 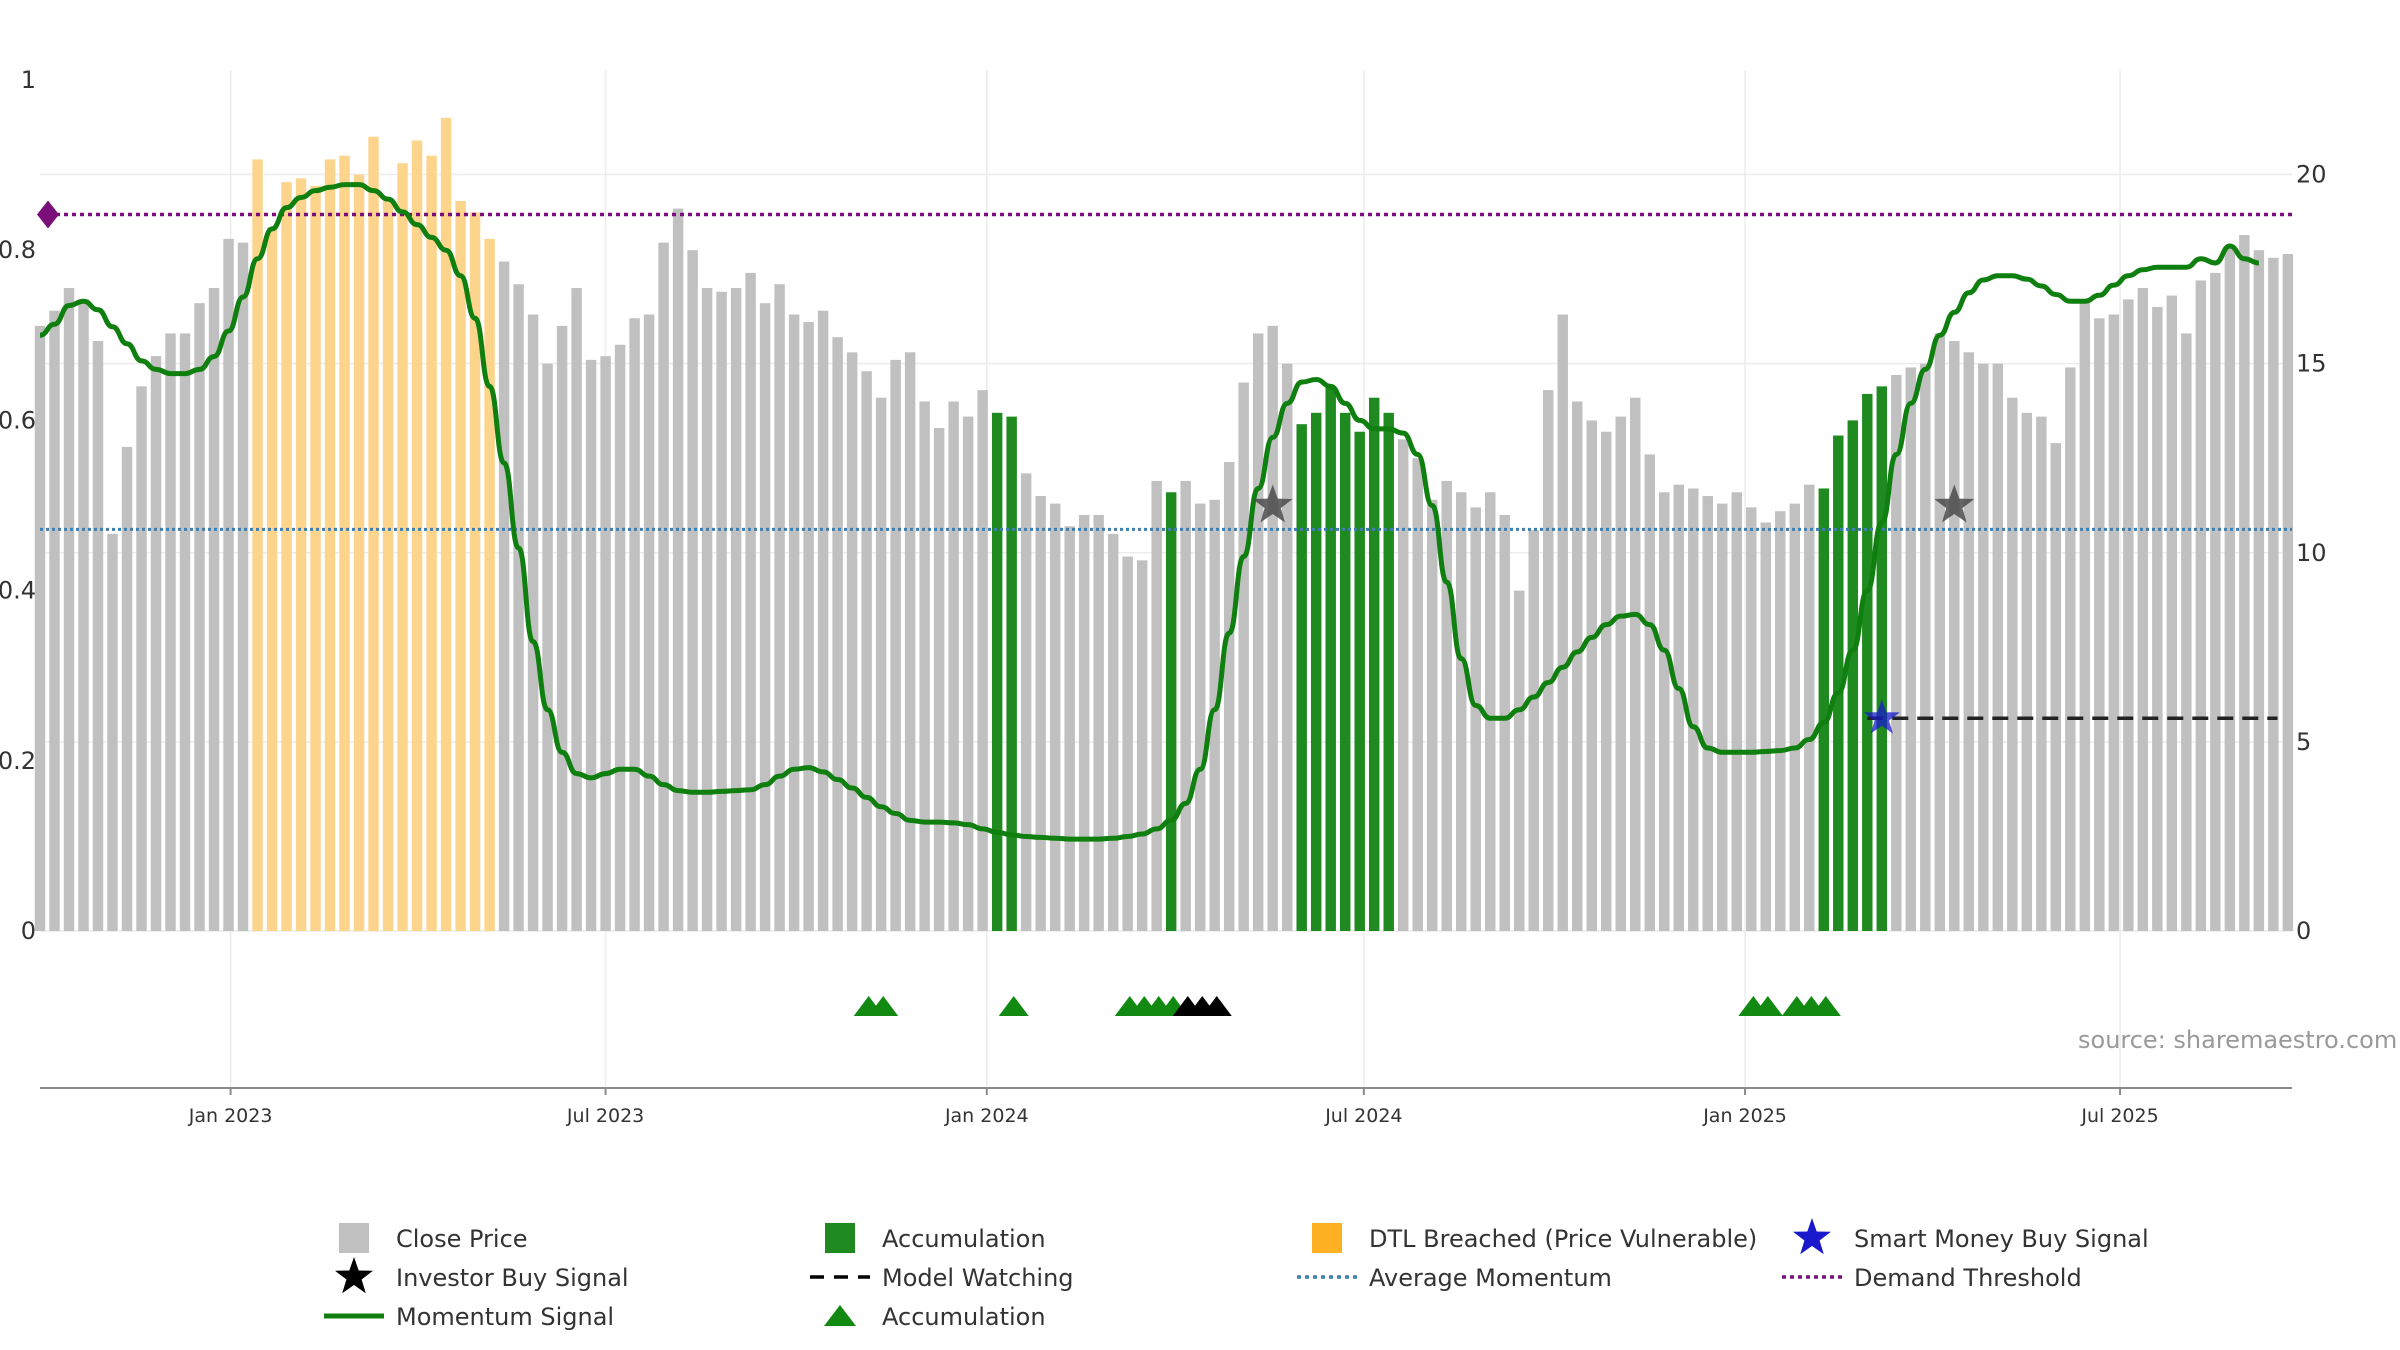 I want to click on x-axis-tick-label: Jan 2025, so click(x=1744, y=1116).